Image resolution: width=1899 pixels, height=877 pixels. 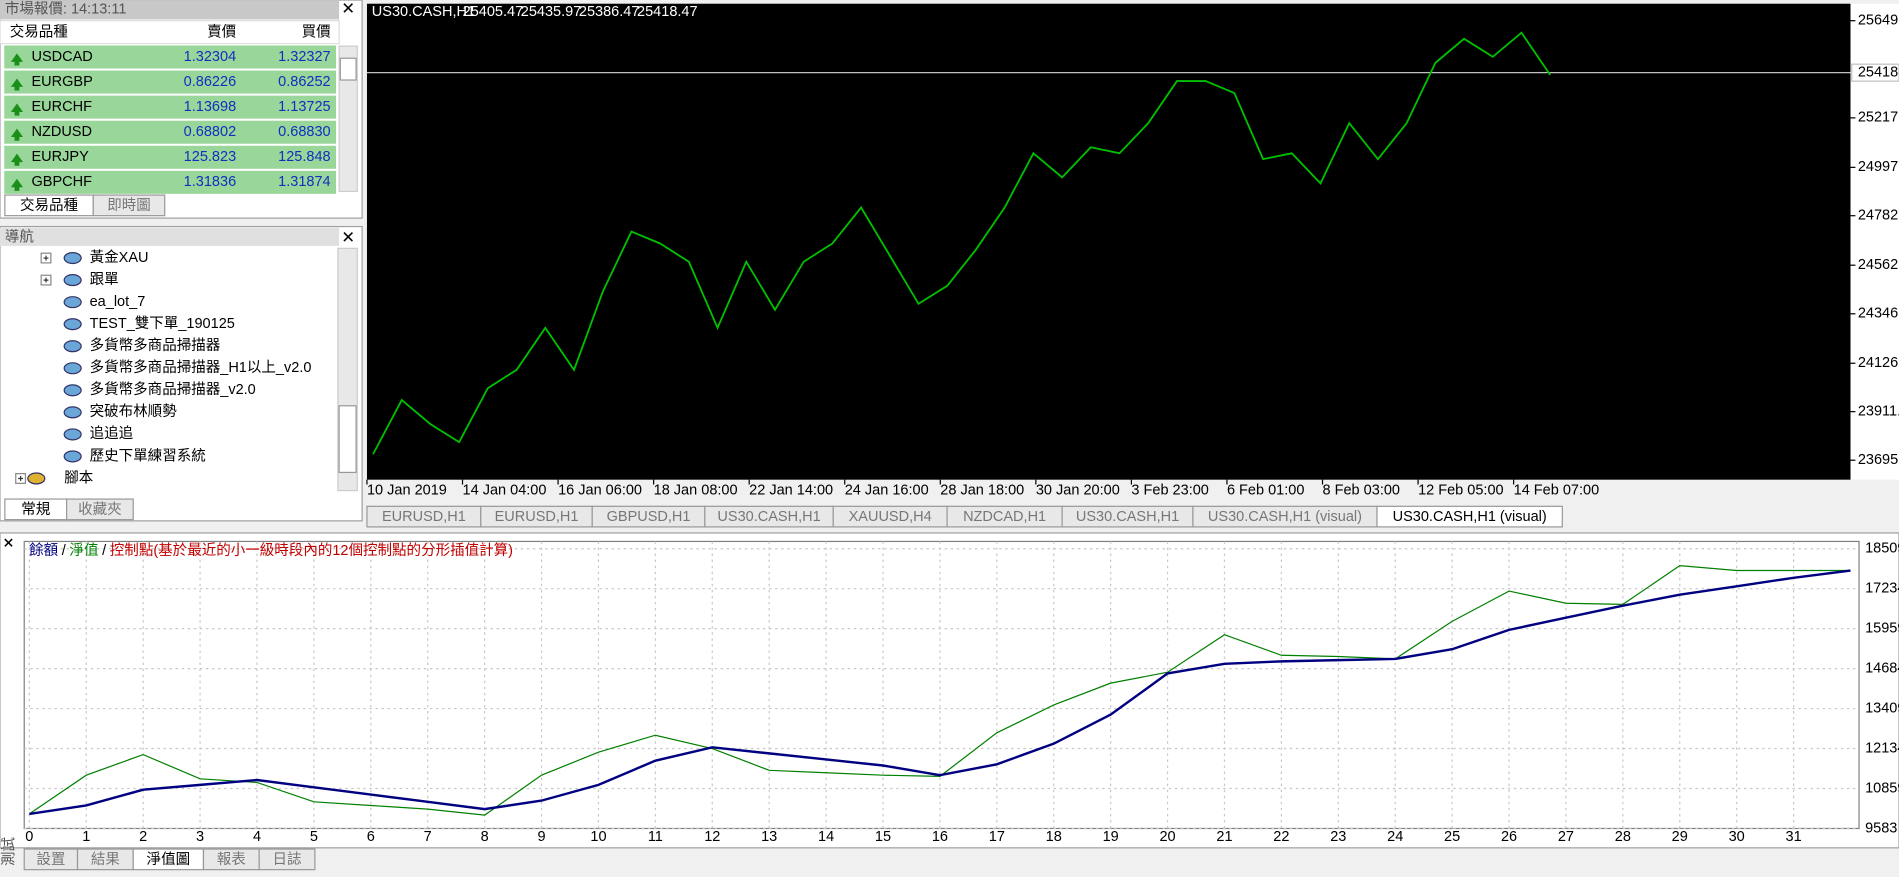 I want to click on x-tick-label: 28 Jan 18:00, so click(x=982, y=490).